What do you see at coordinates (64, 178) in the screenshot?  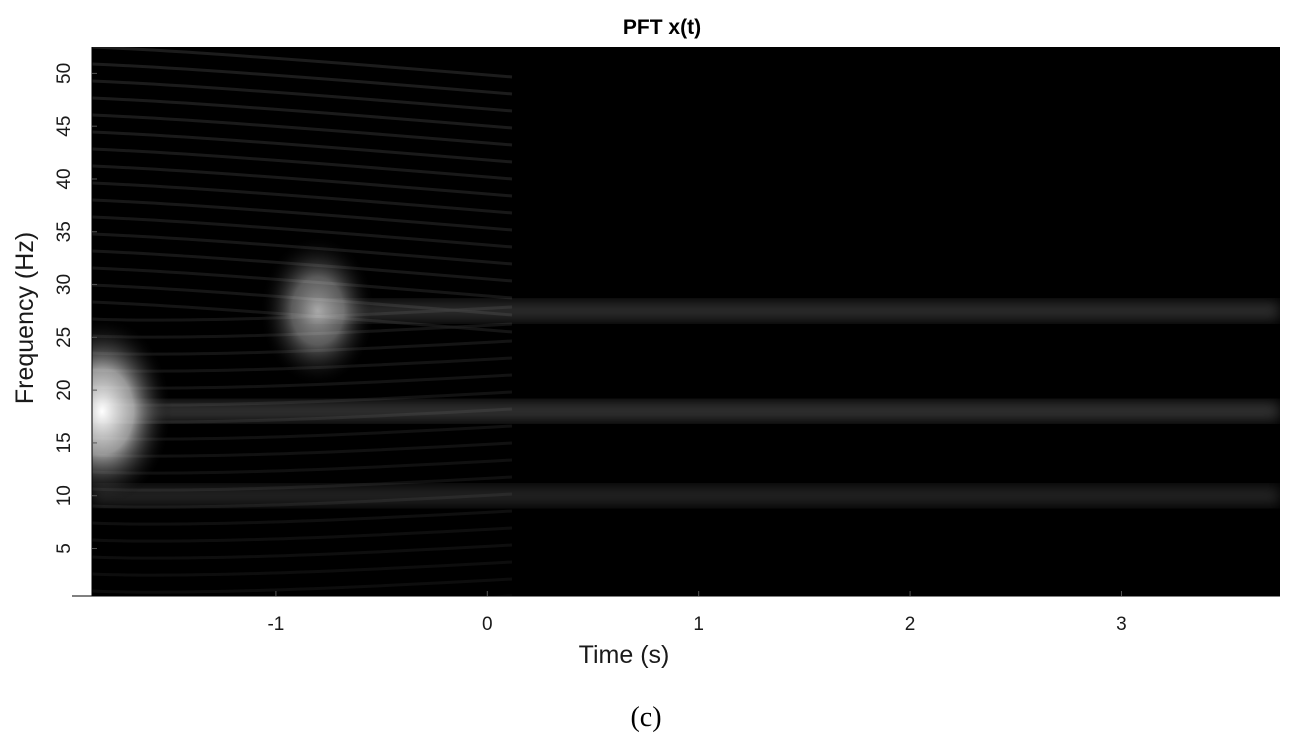 I see `y-tick-label: 40` at bounding box center [64, 178].